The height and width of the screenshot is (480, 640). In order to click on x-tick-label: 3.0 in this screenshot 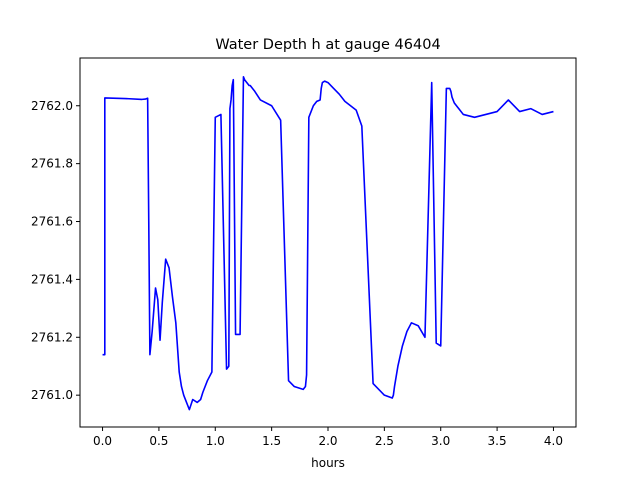, I will do `click(440, 441)`.